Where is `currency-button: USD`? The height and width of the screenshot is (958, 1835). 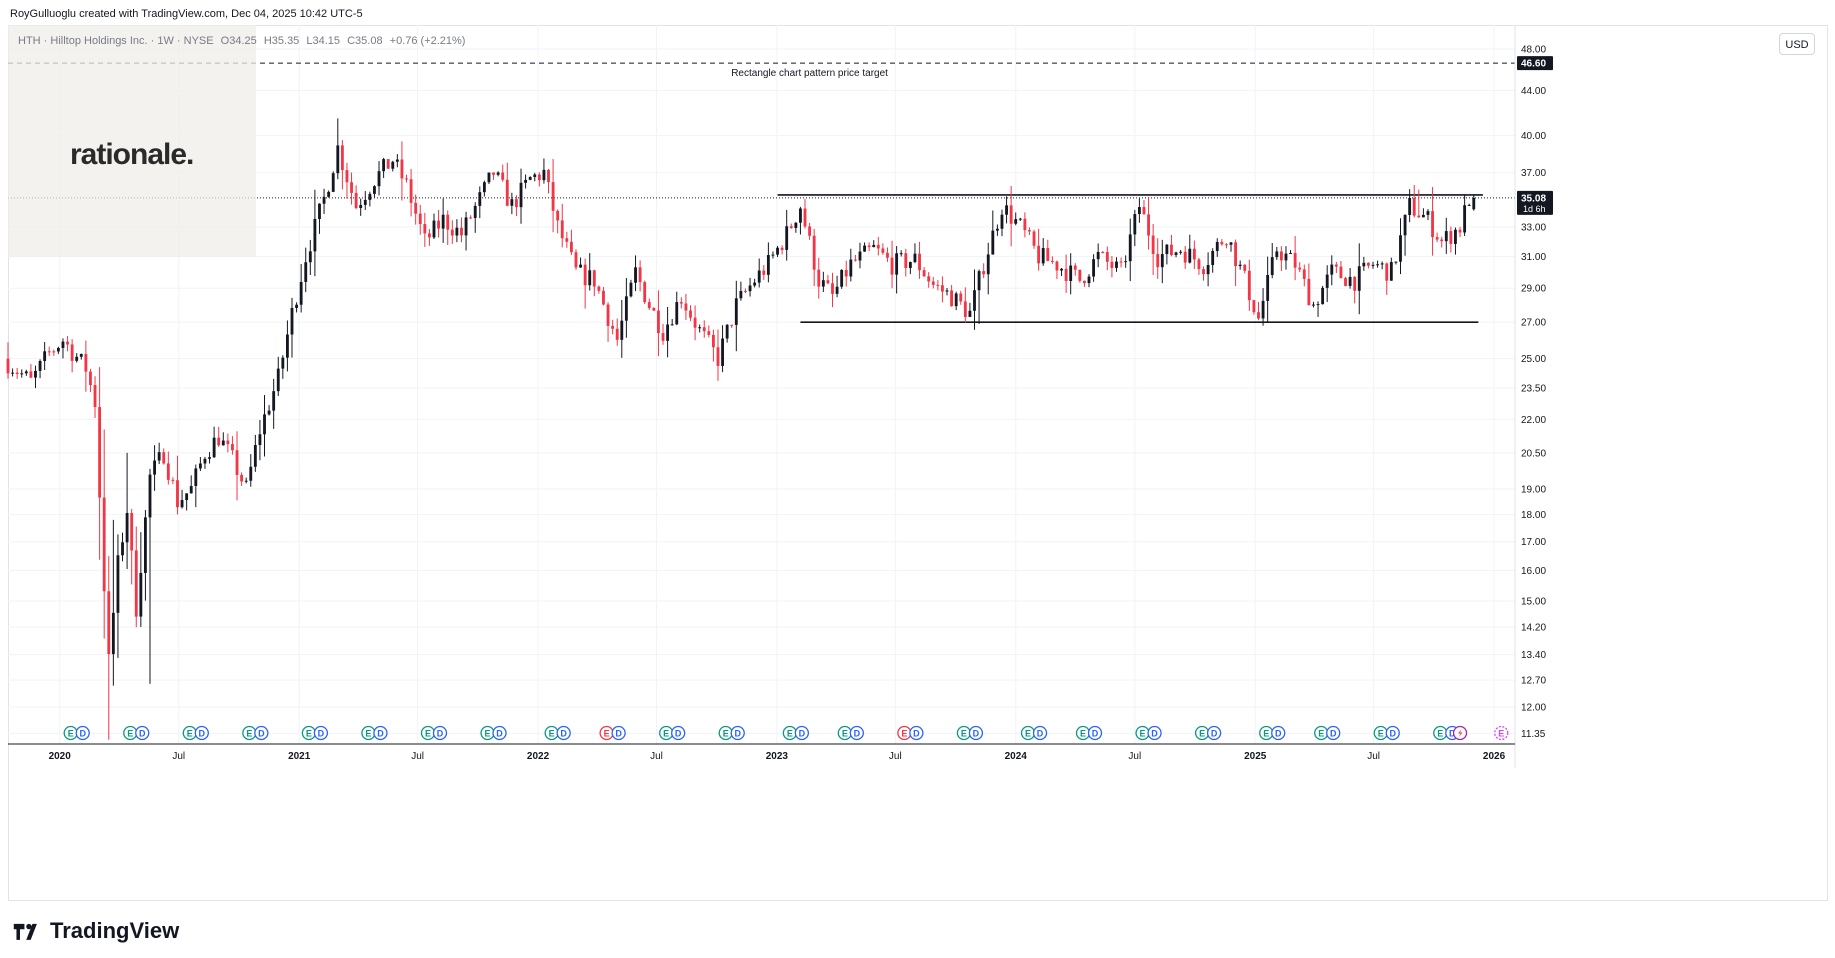 currency-button: USD is located at coordinates (1797, 44).